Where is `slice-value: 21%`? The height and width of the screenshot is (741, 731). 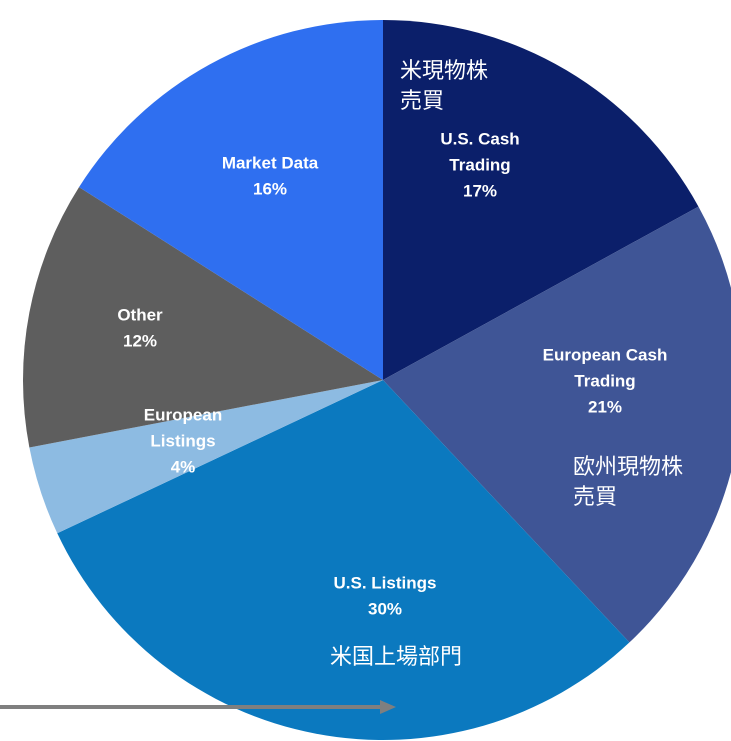 slice-value: 21% is located at coordinates (605, 406).